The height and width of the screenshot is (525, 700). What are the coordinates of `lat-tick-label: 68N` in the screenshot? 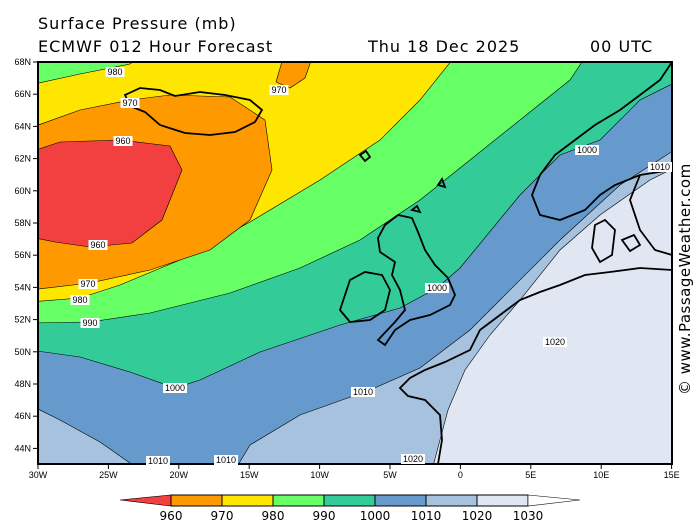 It's located at (22, 62).